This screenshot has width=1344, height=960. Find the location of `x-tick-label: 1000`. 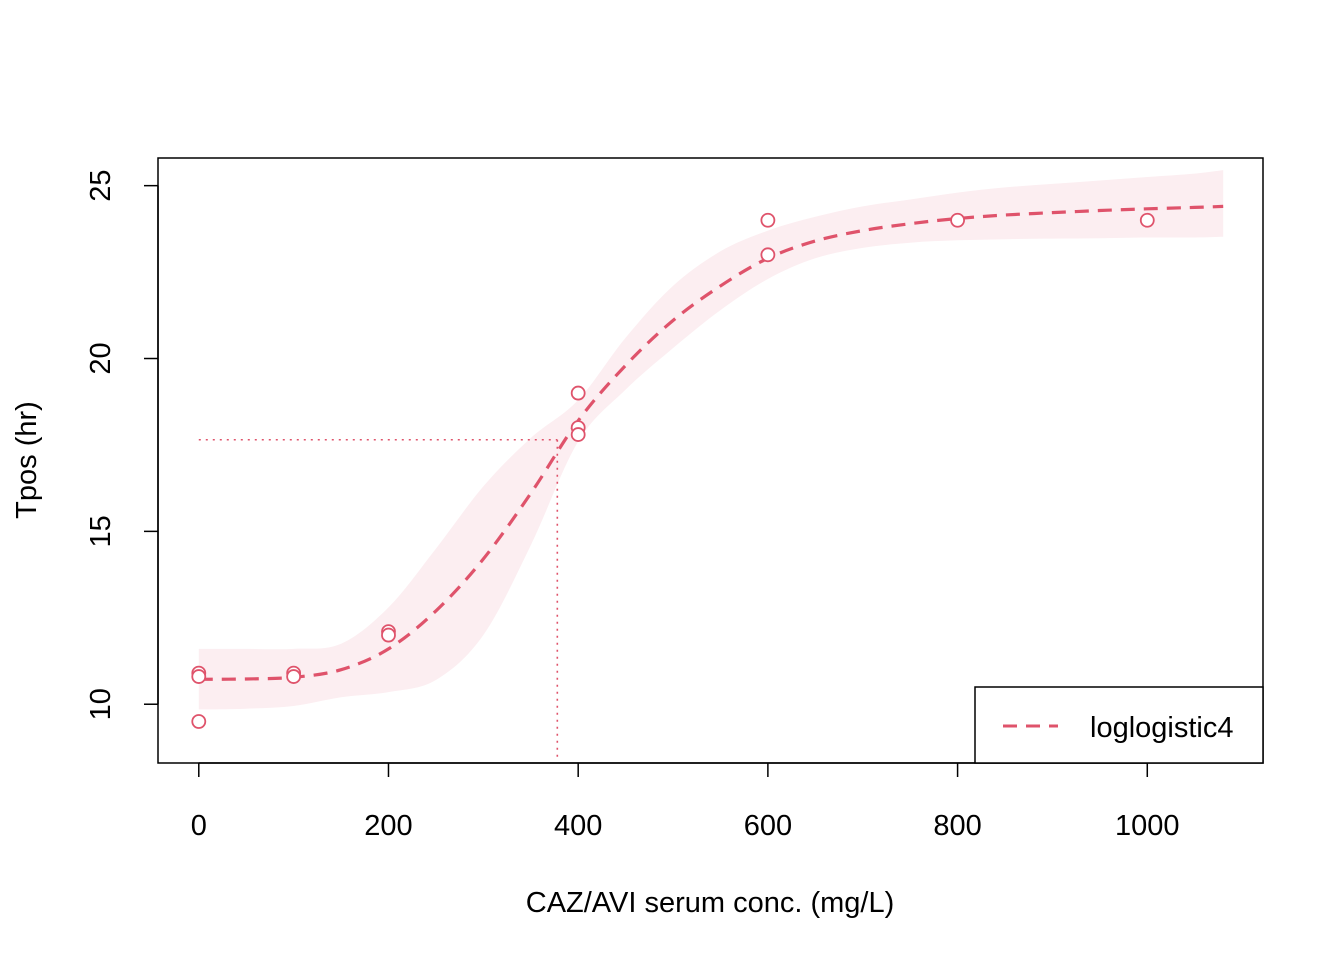

x-tick-label: 1000 is located at coordinates (1147, 826).